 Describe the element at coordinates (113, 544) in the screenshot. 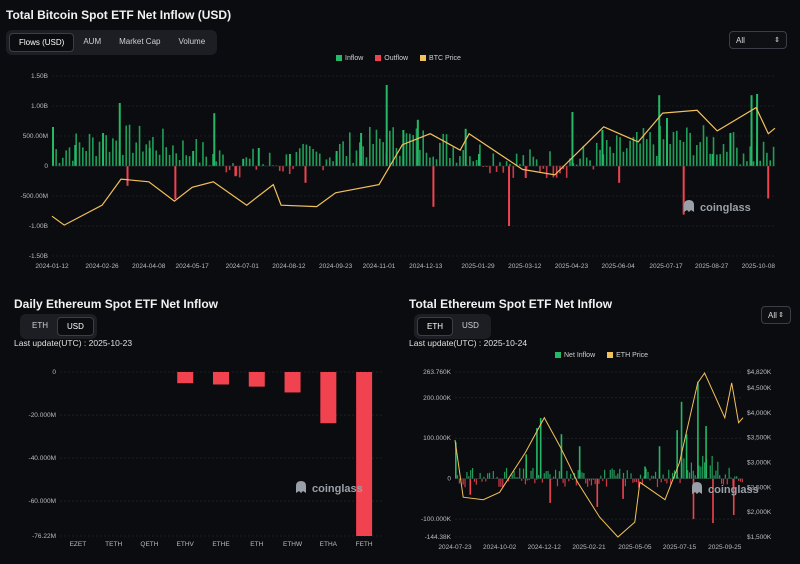

I see `eth-daily-x-tick-label: TETH` at that location.